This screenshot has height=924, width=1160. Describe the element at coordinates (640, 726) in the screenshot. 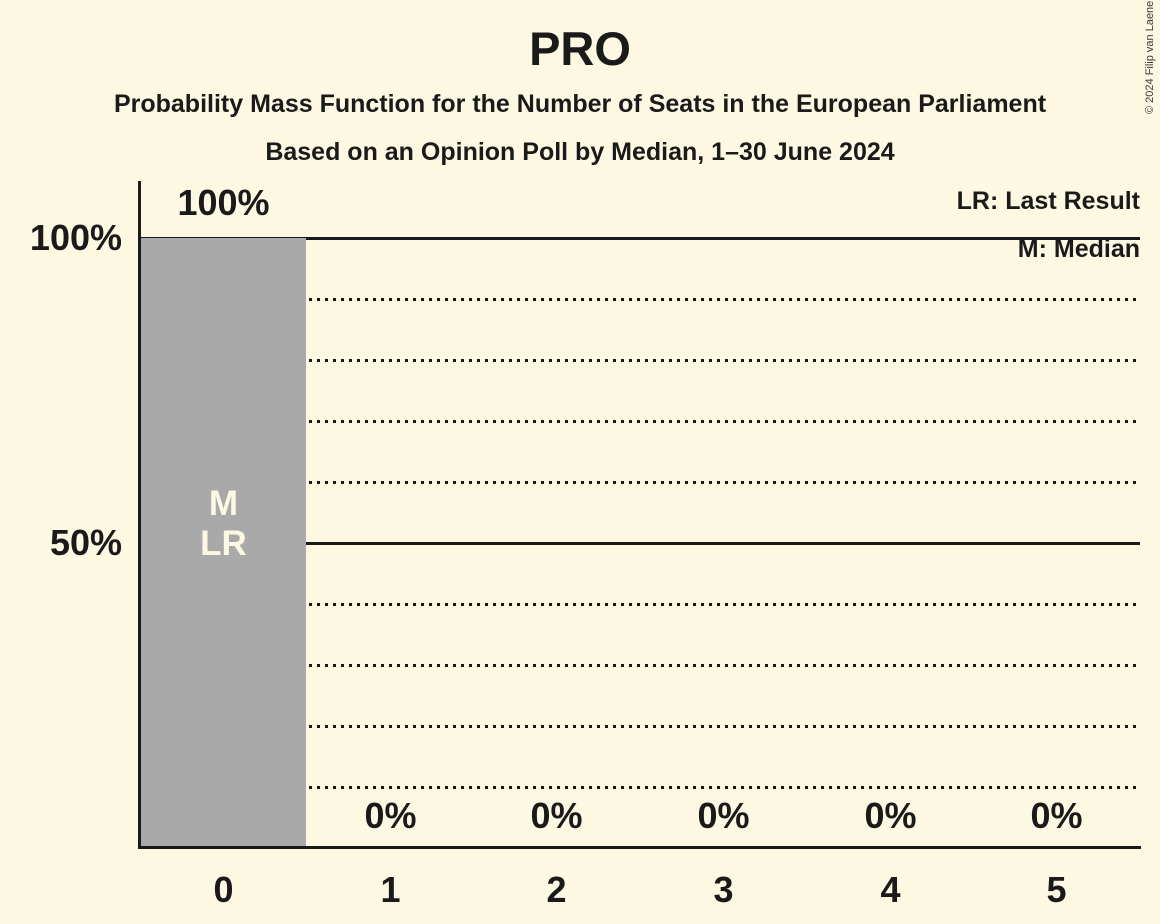

I see `gridline-20pct` at that location.